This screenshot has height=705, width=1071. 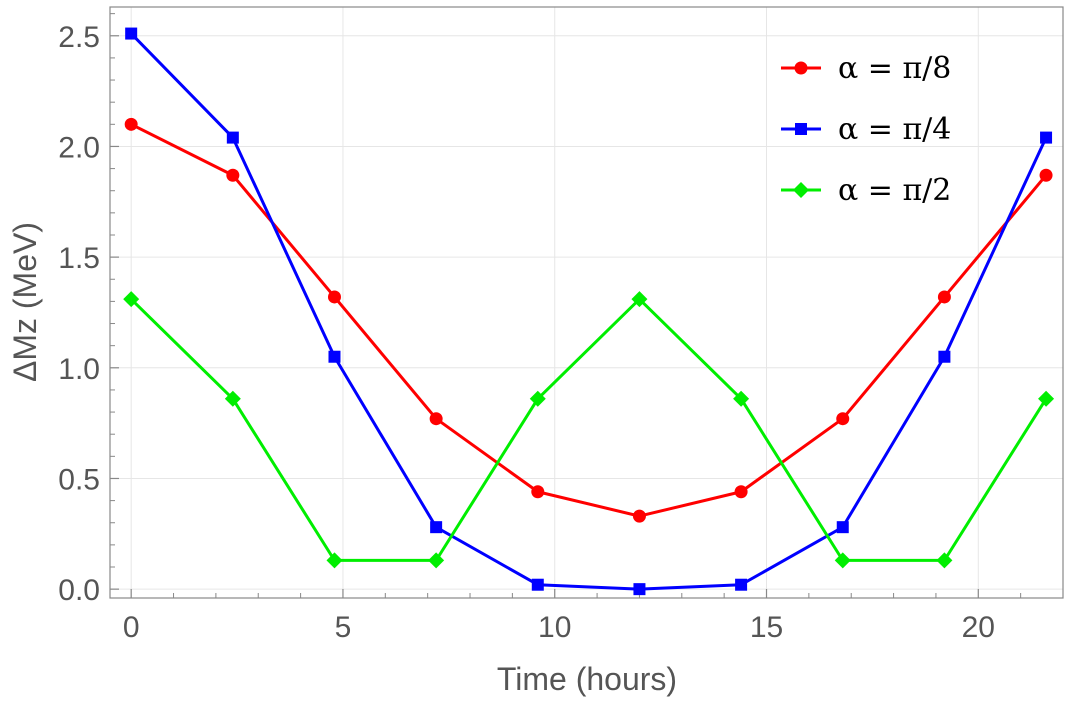 What do you see at coordinates (587, 679) in the screenshot?
I see `x-axis-title: Time (hours)` at bounding box center [587, 679].